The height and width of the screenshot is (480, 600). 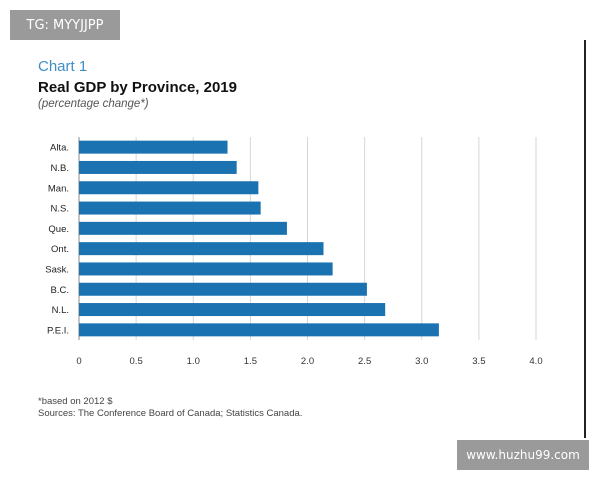 What do you see at coordinates (60, 249) in the screenshot?
I see `category-label: Ont.` at bounding box center [60, 249].